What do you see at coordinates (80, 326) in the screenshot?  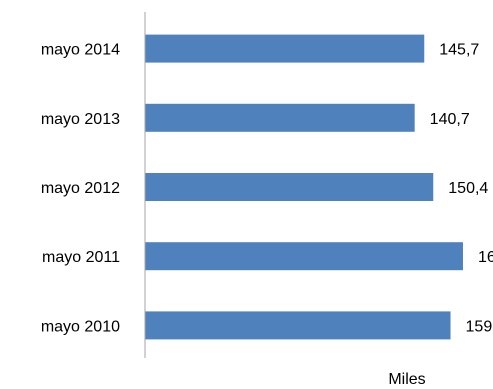 I see `category-label: mayo 2010` at bounding box center [80, 326].